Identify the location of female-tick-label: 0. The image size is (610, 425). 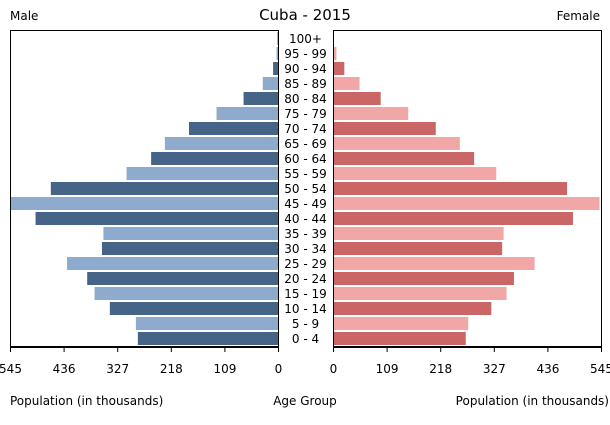
(334, 369).